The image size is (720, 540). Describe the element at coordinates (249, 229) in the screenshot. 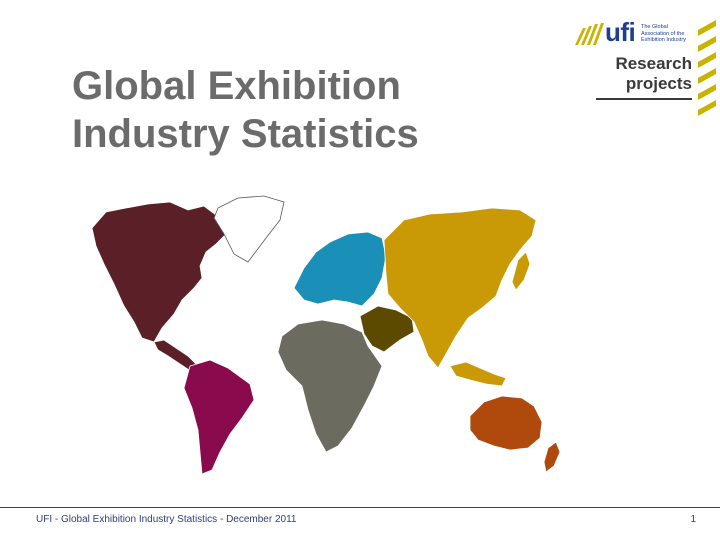

I see `region-greenland` at that location.